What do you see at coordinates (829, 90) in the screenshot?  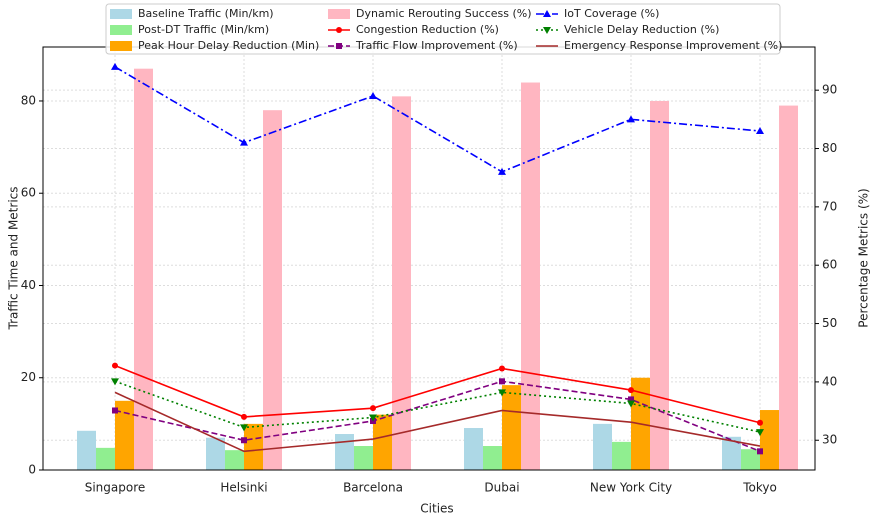 I see `y2-tick-label: 90` at bounding box center [829, 90].